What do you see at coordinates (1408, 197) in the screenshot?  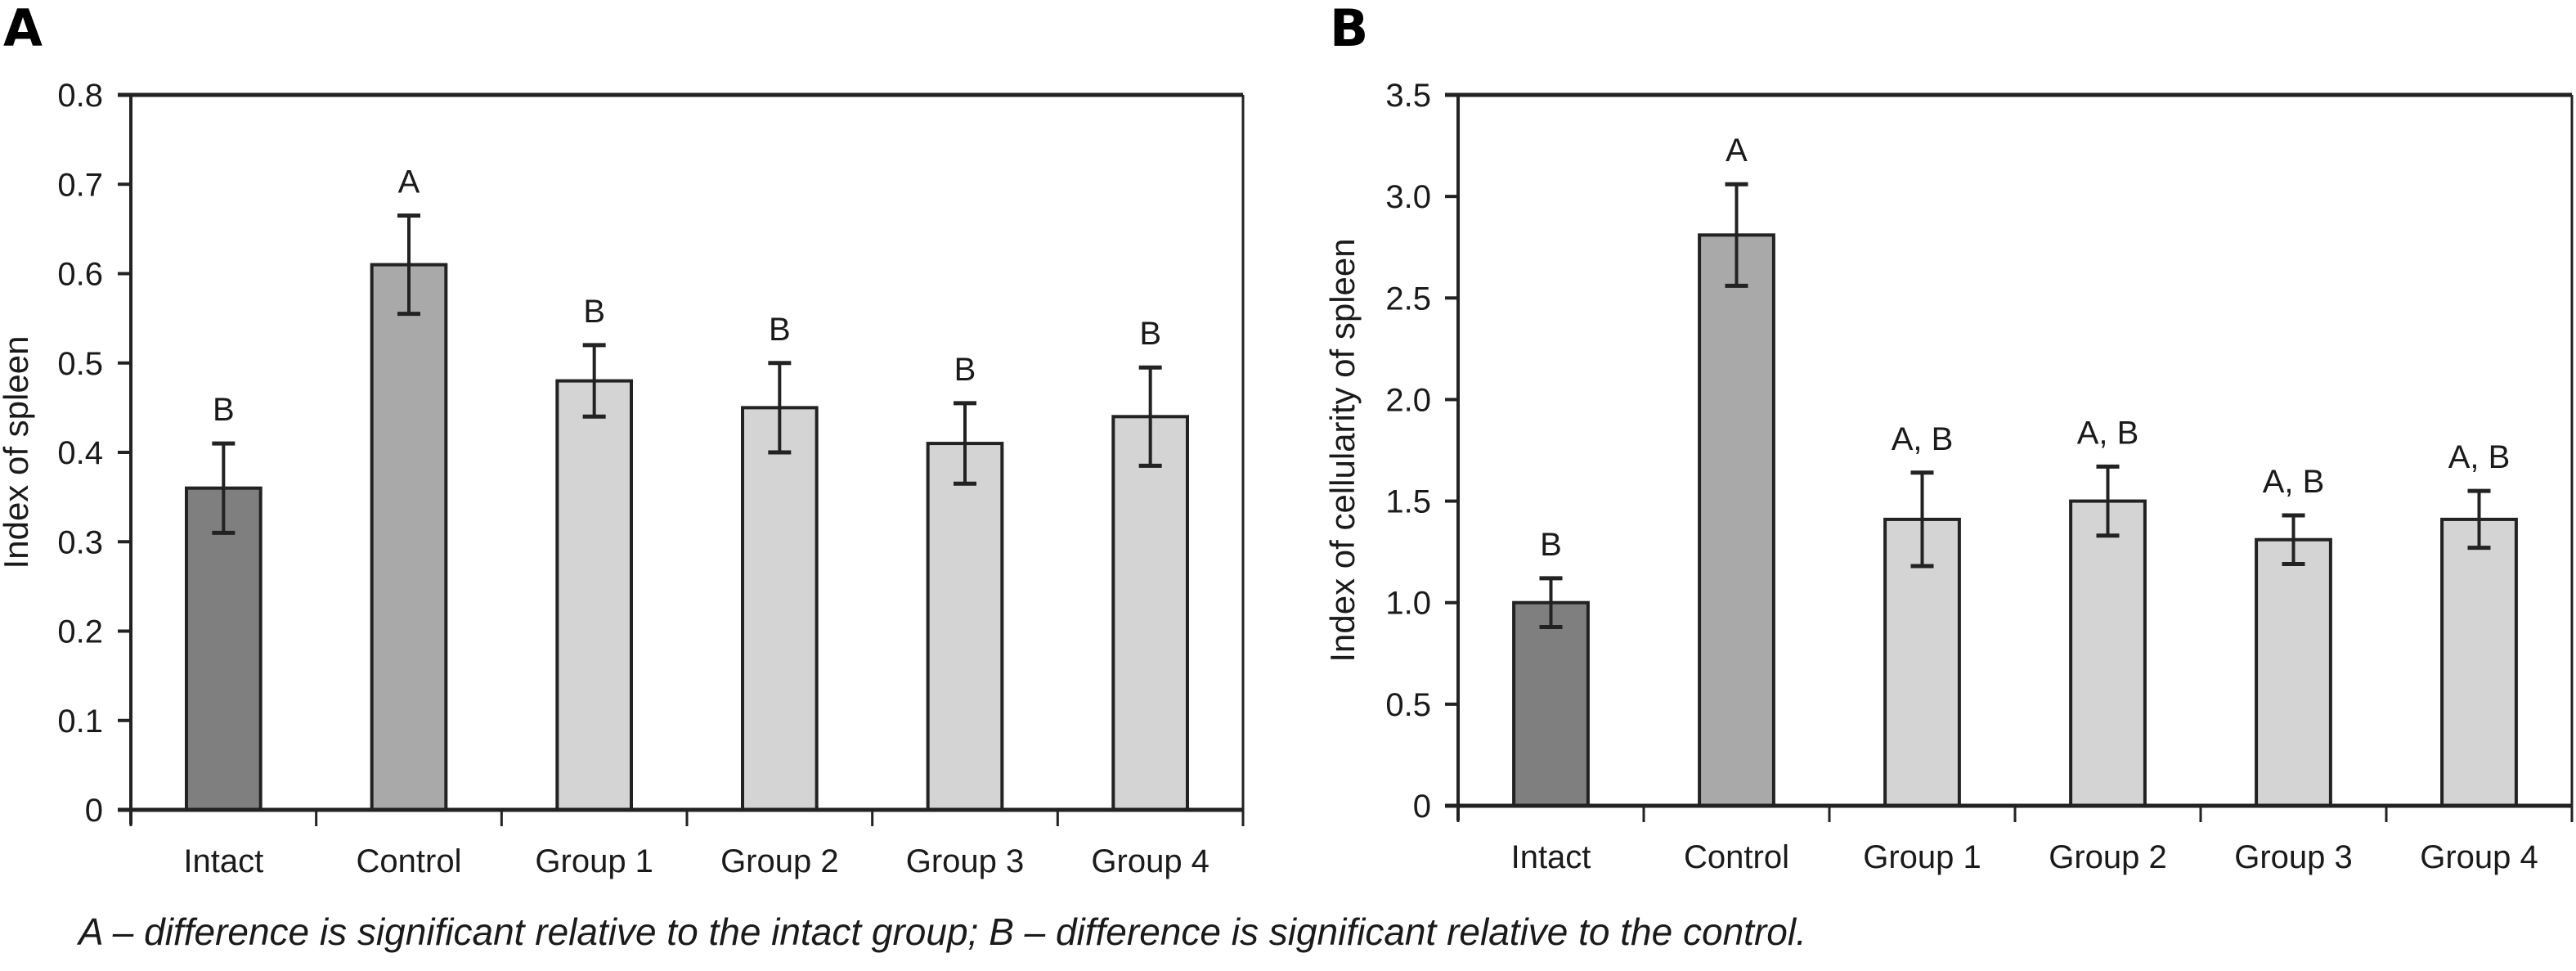 I see `y-tick-label: 3.0` at bounding box center [1408, 197].